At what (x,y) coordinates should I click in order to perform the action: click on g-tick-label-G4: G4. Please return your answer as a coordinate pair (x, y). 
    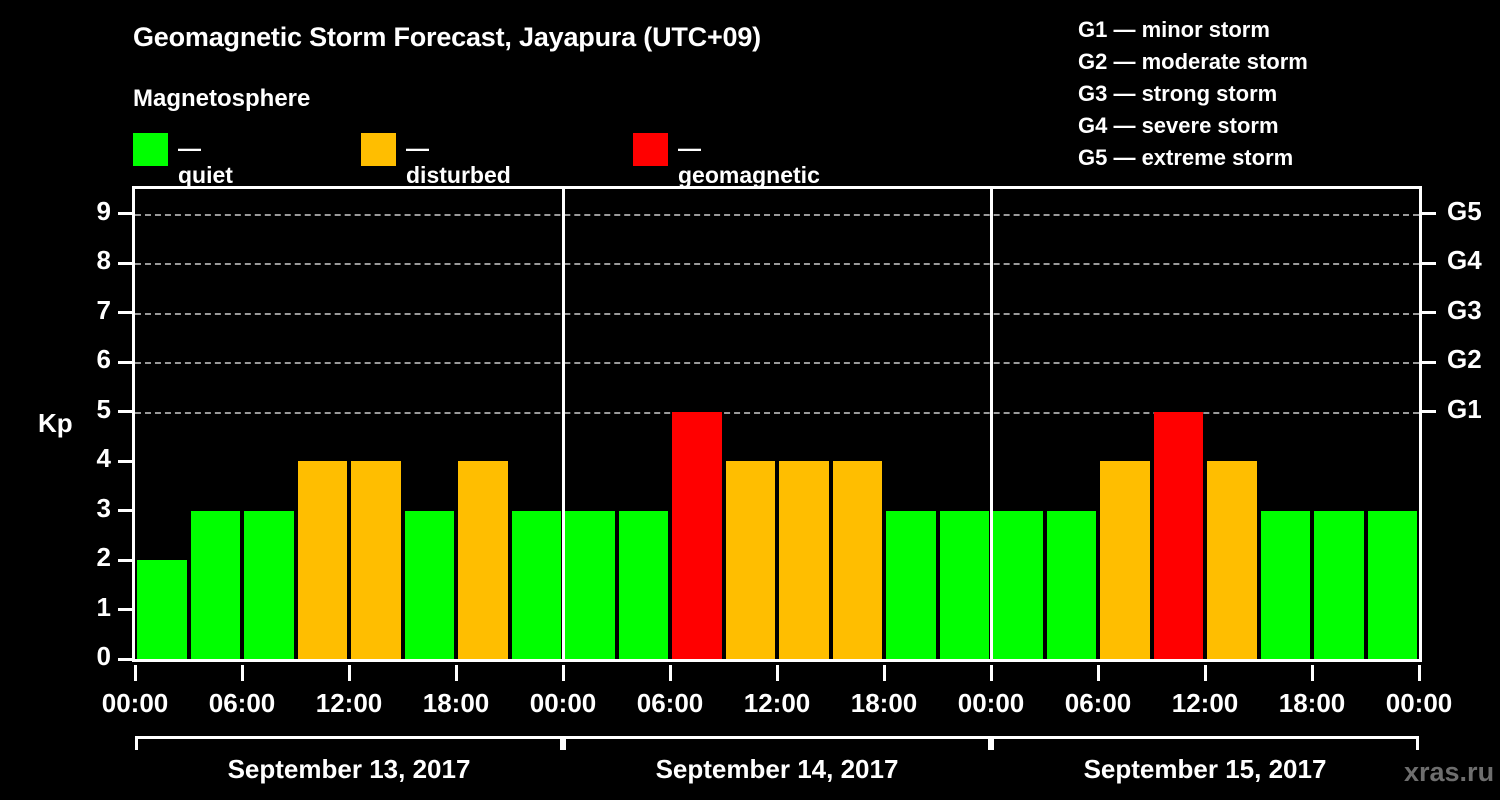
    Looking at the image, I should click on (1464, 260).